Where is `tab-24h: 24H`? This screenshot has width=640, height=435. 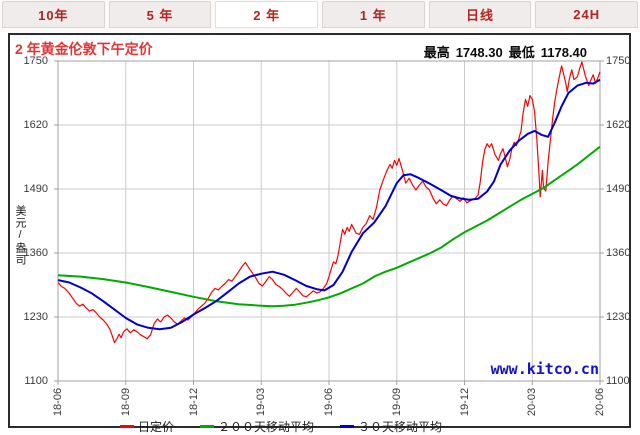 tab-24h: 24H is located at coordinates (587, 14).